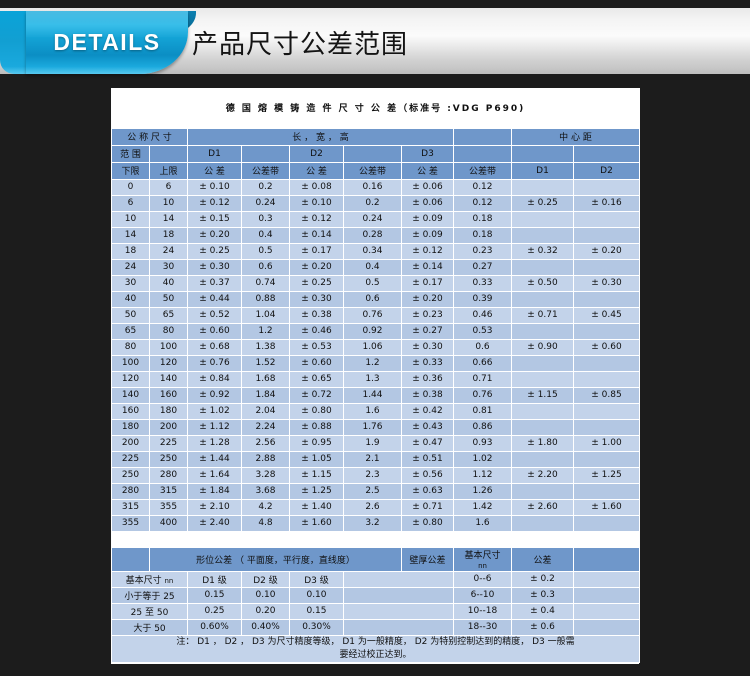 The image size is (750, 676). Describe the element at coordinates (482, 251) in the screenshot. I see `data-cell-r4-c7: 0.23` at that location.